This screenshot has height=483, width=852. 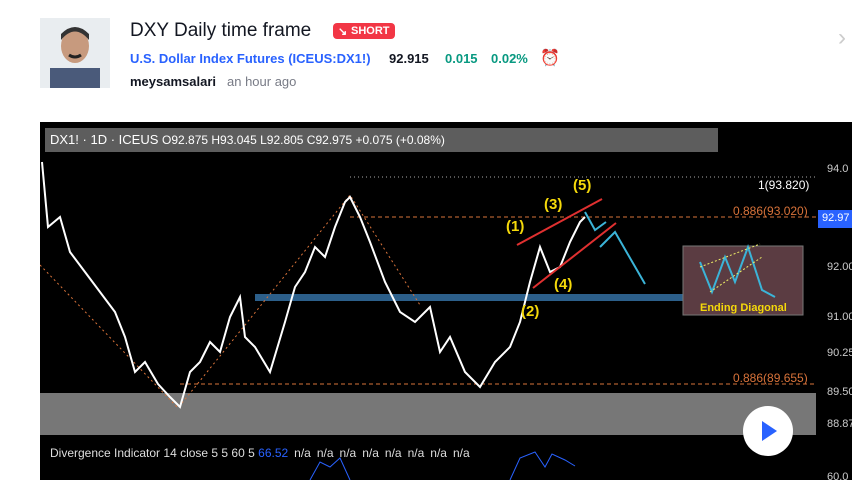 I want to click on indicator-name: Divergence Indicator 14 close 5 5 60 5, so click(x=152, y=453).